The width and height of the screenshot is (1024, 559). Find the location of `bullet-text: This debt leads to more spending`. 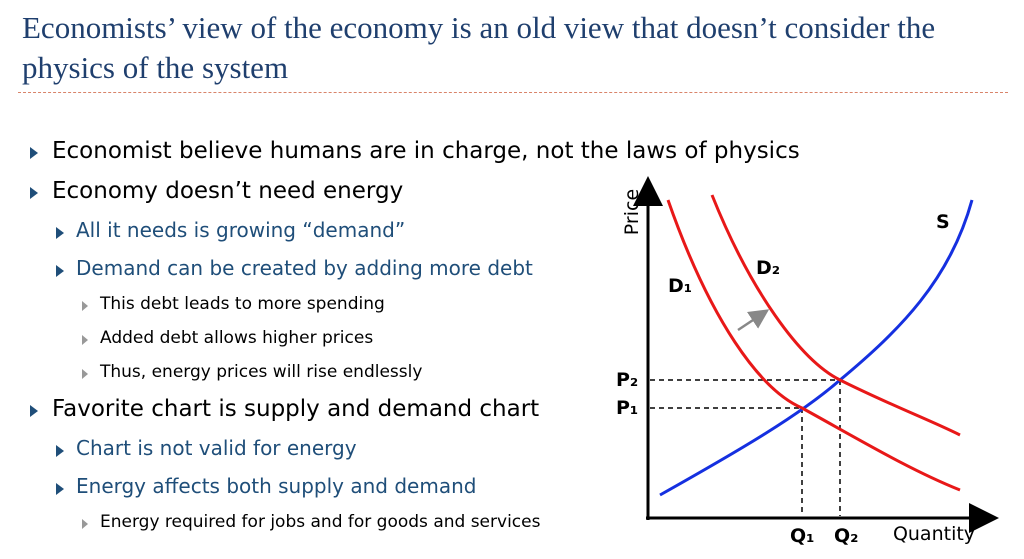

bullet-text: This debt leads to more spending is located at coordinates (242, 304).